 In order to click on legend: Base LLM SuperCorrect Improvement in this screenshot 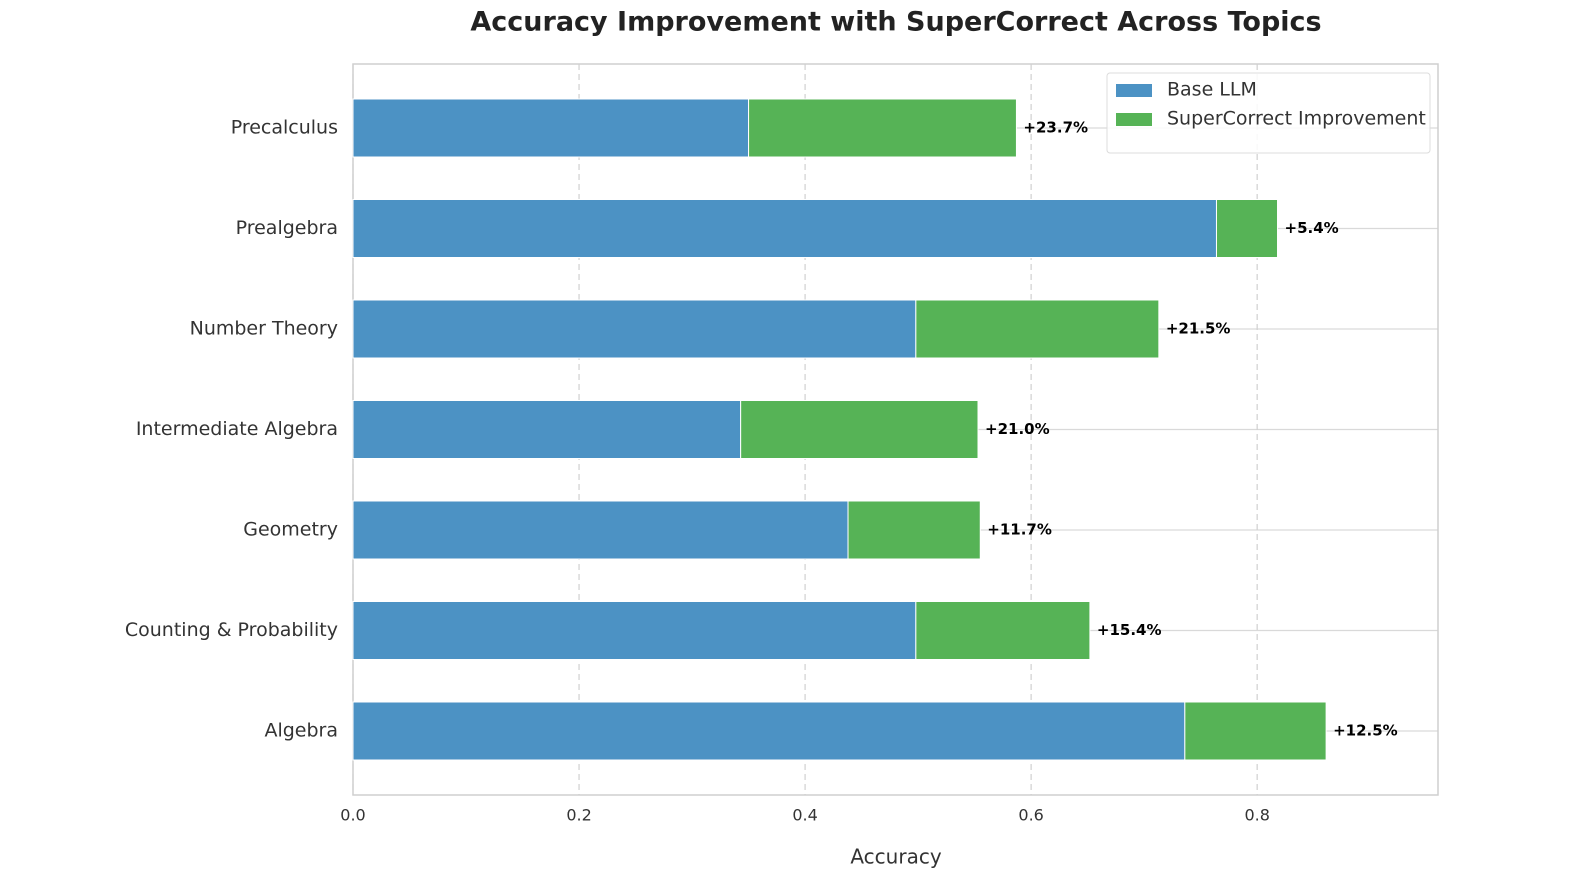, I will do `click(1268, 113)`.